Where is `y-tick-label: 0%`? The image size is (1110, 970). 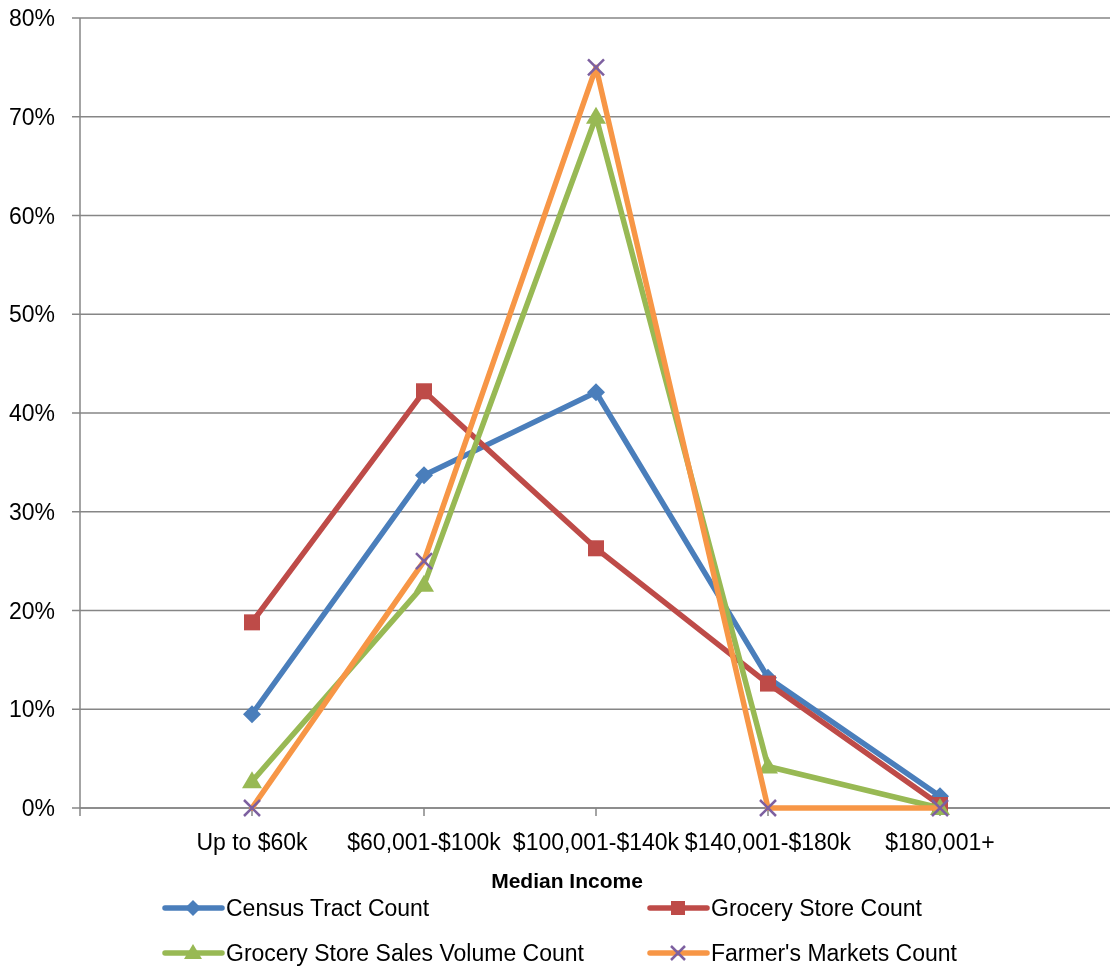 y-tick-label: 0% is located at coordinates (38, 808).